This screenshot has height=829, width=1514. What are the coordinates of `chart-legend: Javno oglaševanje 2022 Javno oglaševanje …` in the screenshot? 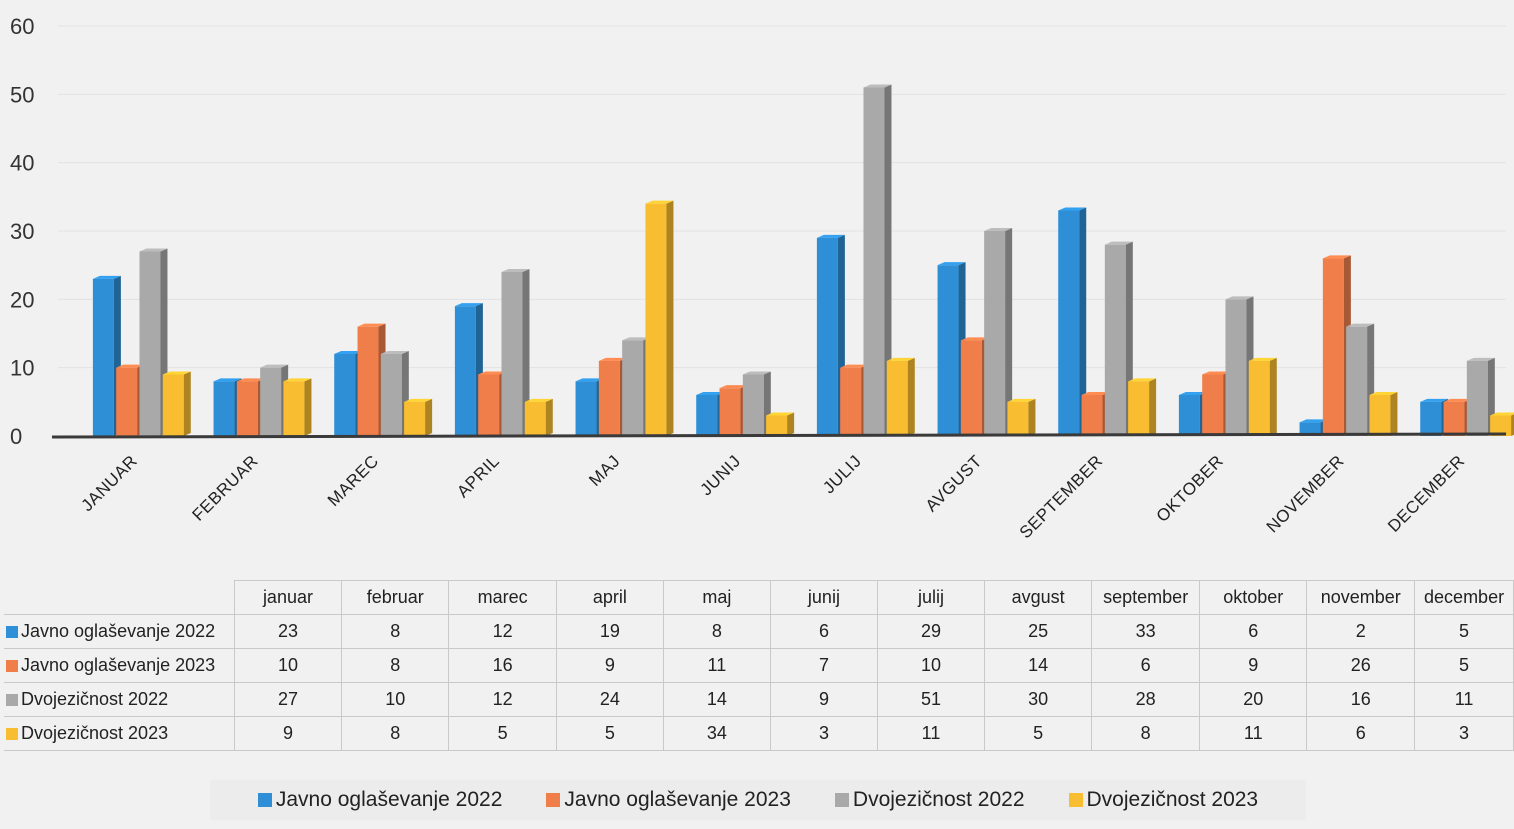 It's located at (758, 800).